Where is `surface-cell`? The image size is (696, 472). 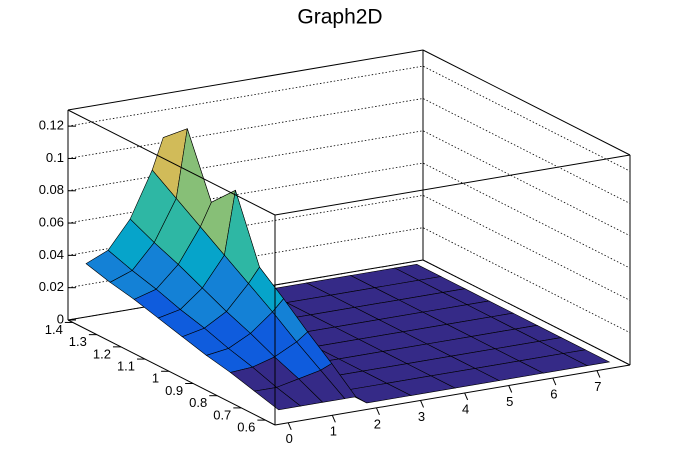
surface-cell is located at coordinates (277, 399).